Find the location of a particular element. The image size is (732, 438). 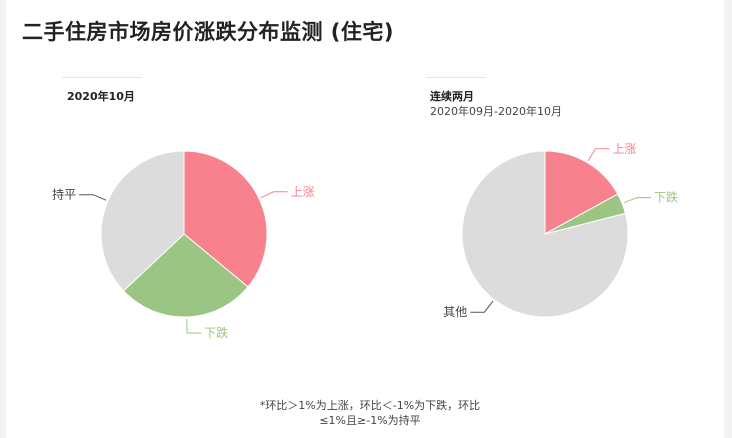

pie-label-two-months-2: 其他 is located at coordinates (455, 312).